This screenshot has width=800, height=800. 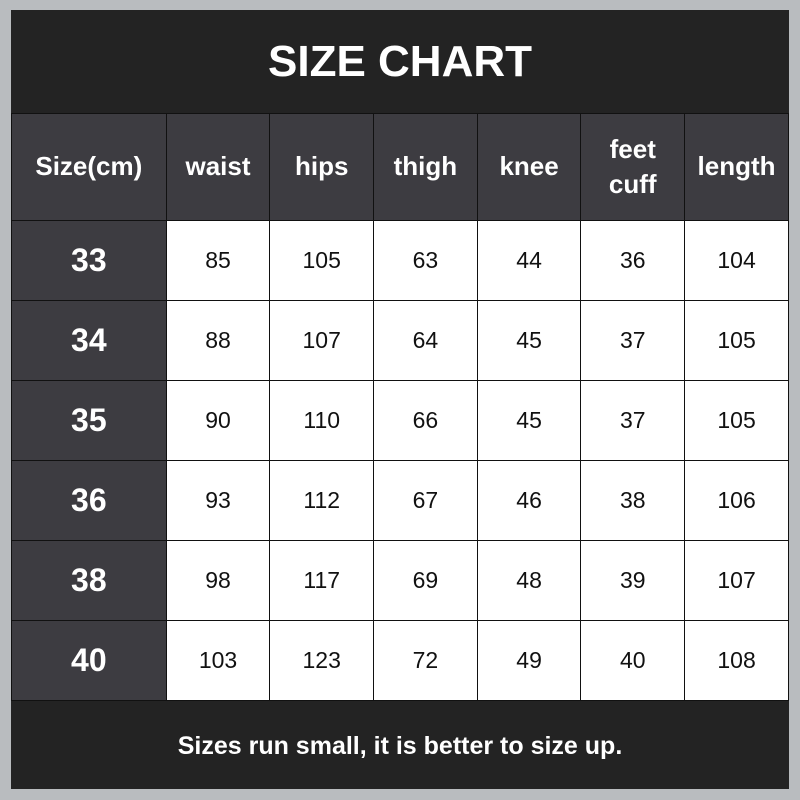 I want to click on header-waist: waist, so click(x=218, y=167).